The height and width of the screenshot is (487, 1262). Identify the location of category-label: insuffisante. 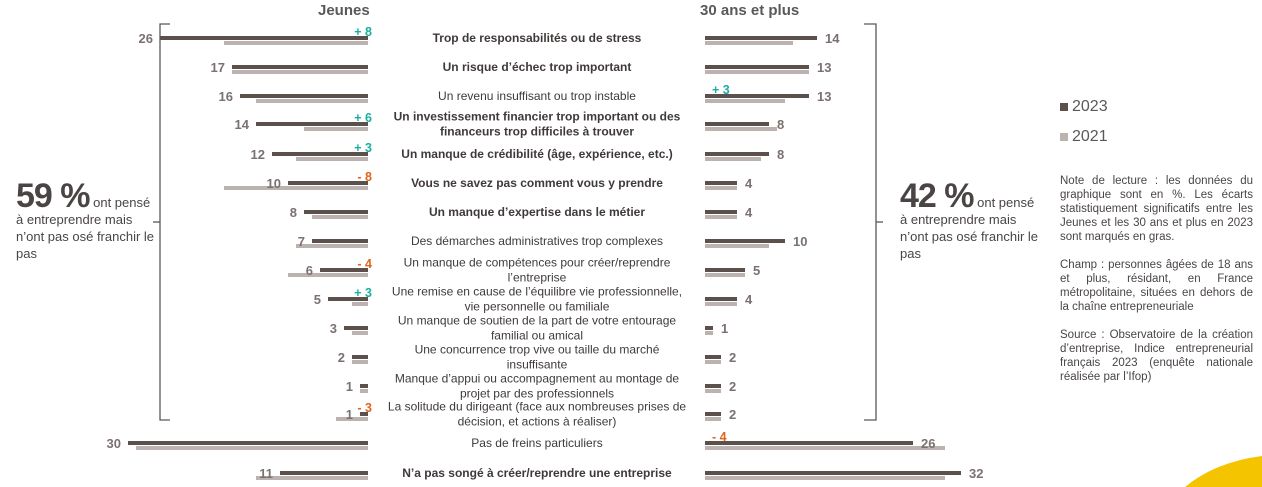
(537, 365).